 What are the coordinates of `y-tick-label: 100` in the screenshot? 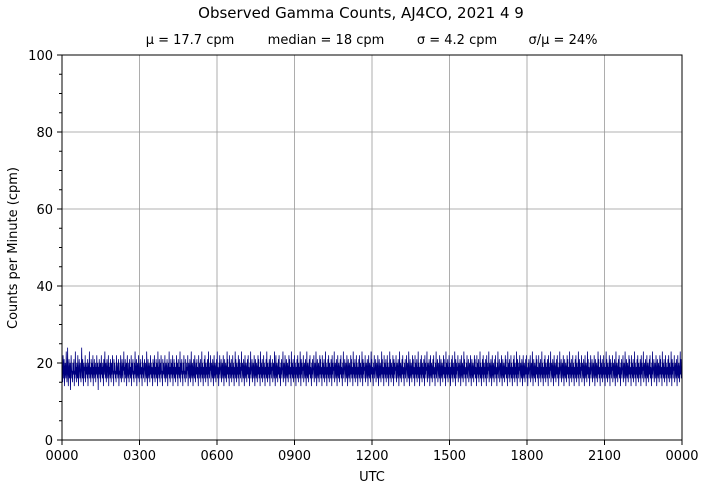 It's located at (40, 56).